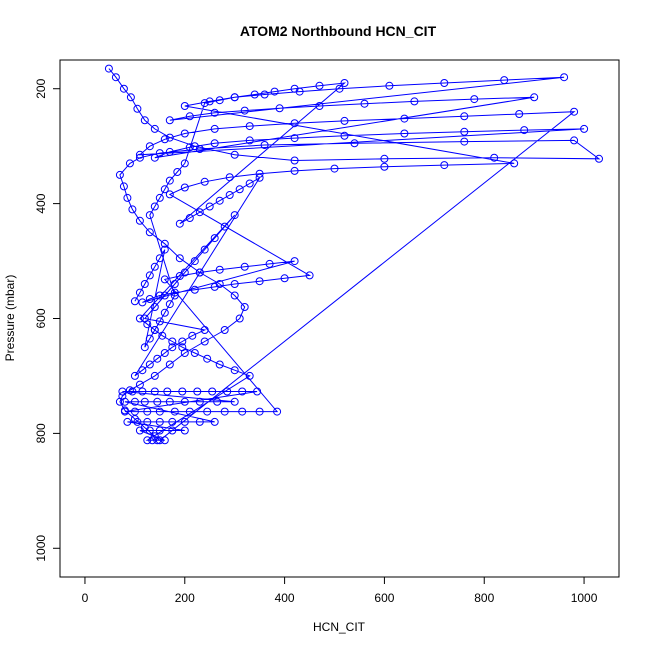  What do you see at coordinates (41, 88) in the screenshot?
I see `y-tick-label: 200` at bounding box center [41, 88].